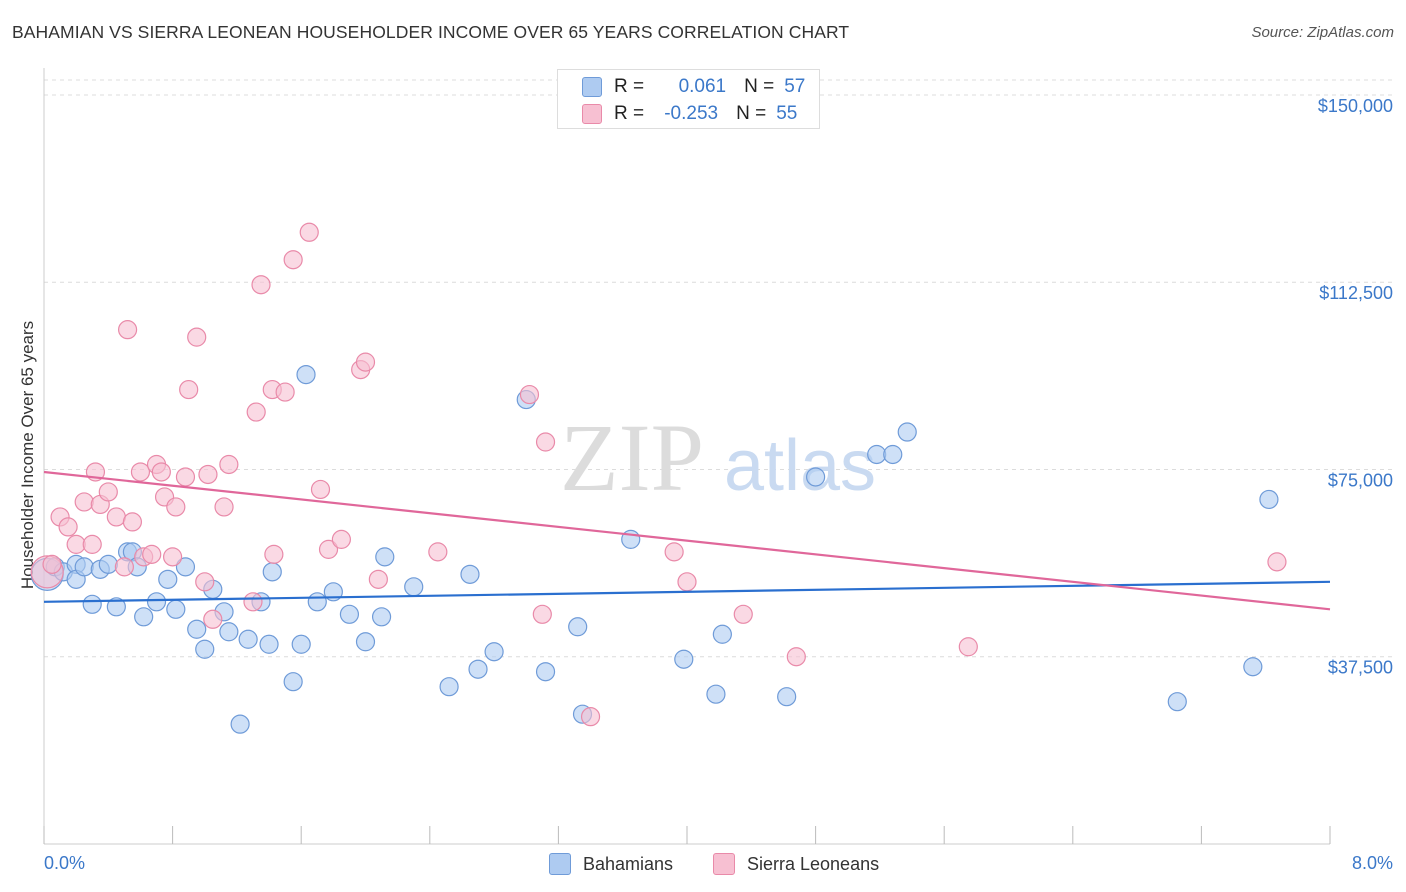 This screenshot has width=1406, height=892. What do you see at coordinates (787, 113) in the screenshot?
I see `n-value: 55` at bounding box center [787, 113].